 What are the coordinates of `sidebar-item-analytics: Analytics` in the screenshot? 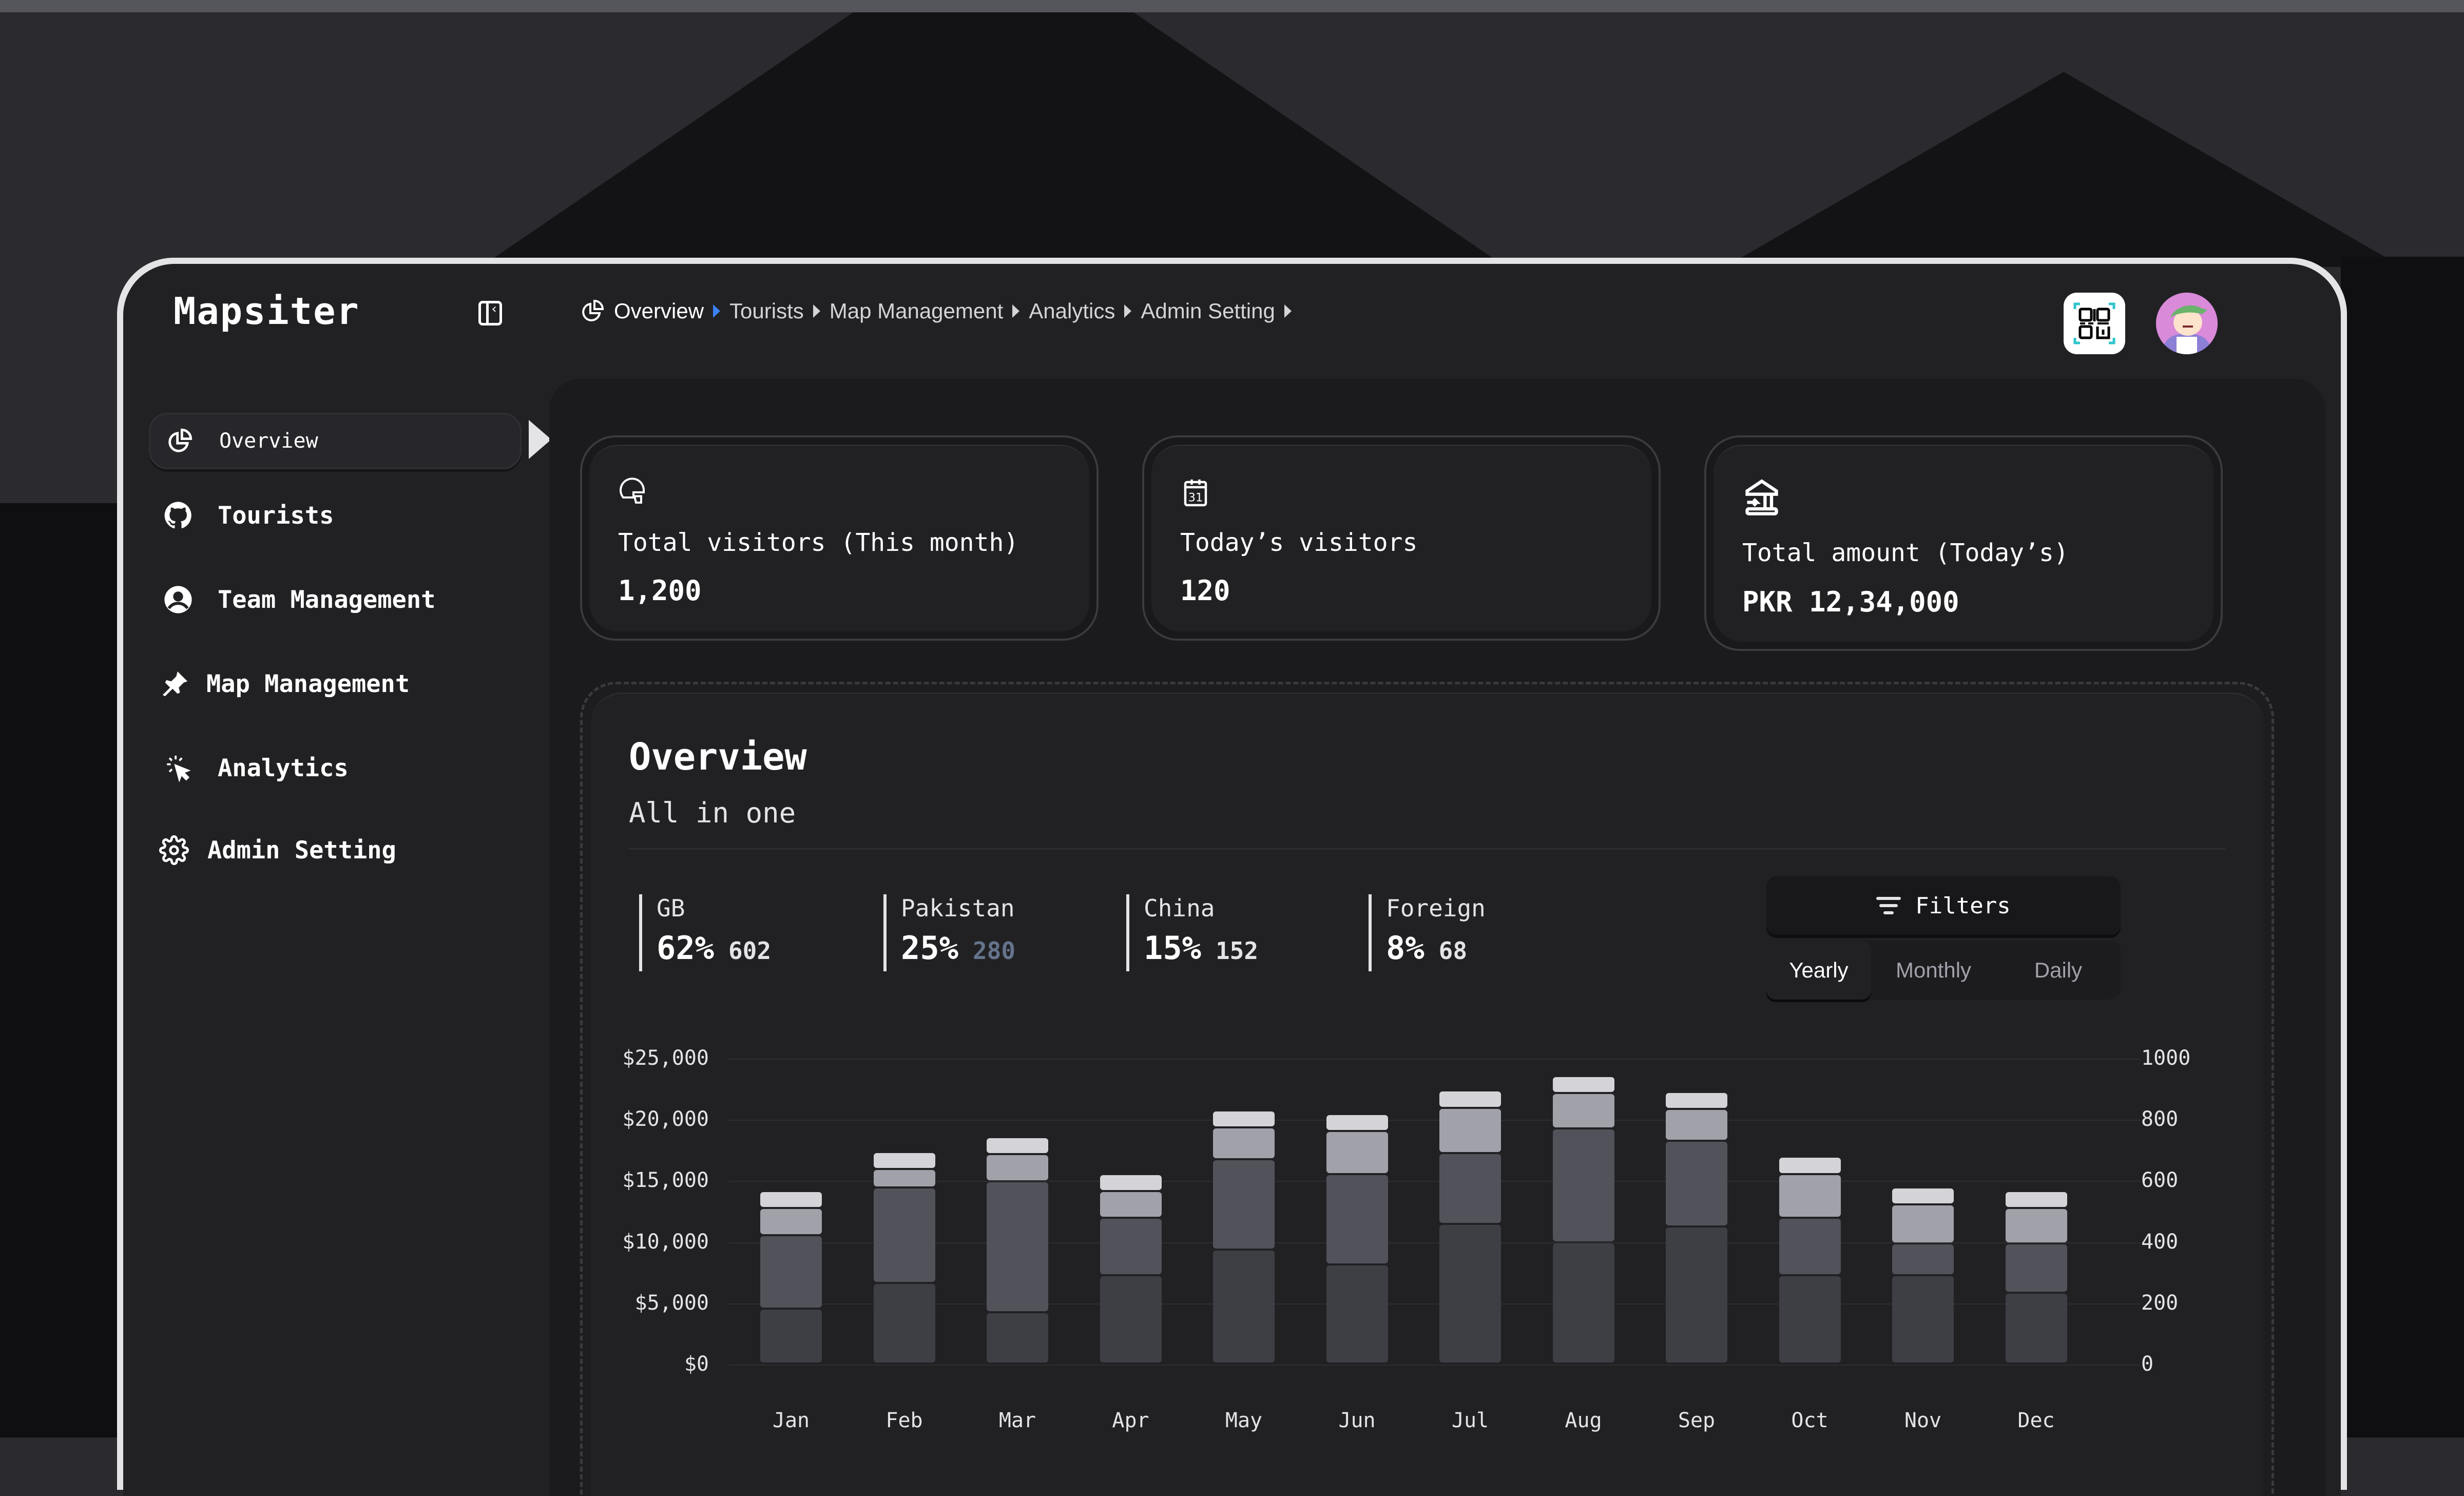 It's located at (249, 768).